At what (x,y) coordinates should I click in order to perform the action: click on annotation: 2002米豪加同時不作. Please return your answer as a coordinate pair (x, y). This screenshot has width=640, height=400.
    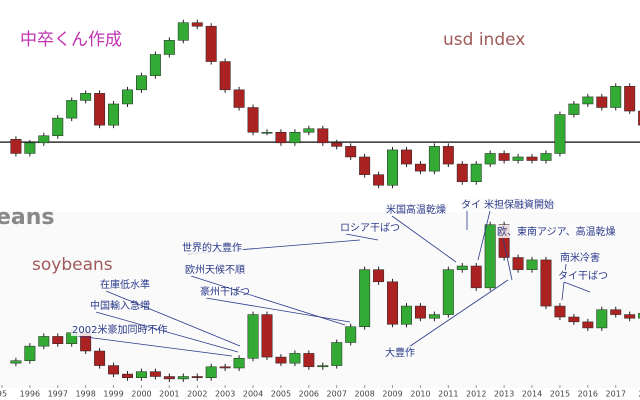
    Looking at the image, I should click on (119, 329).